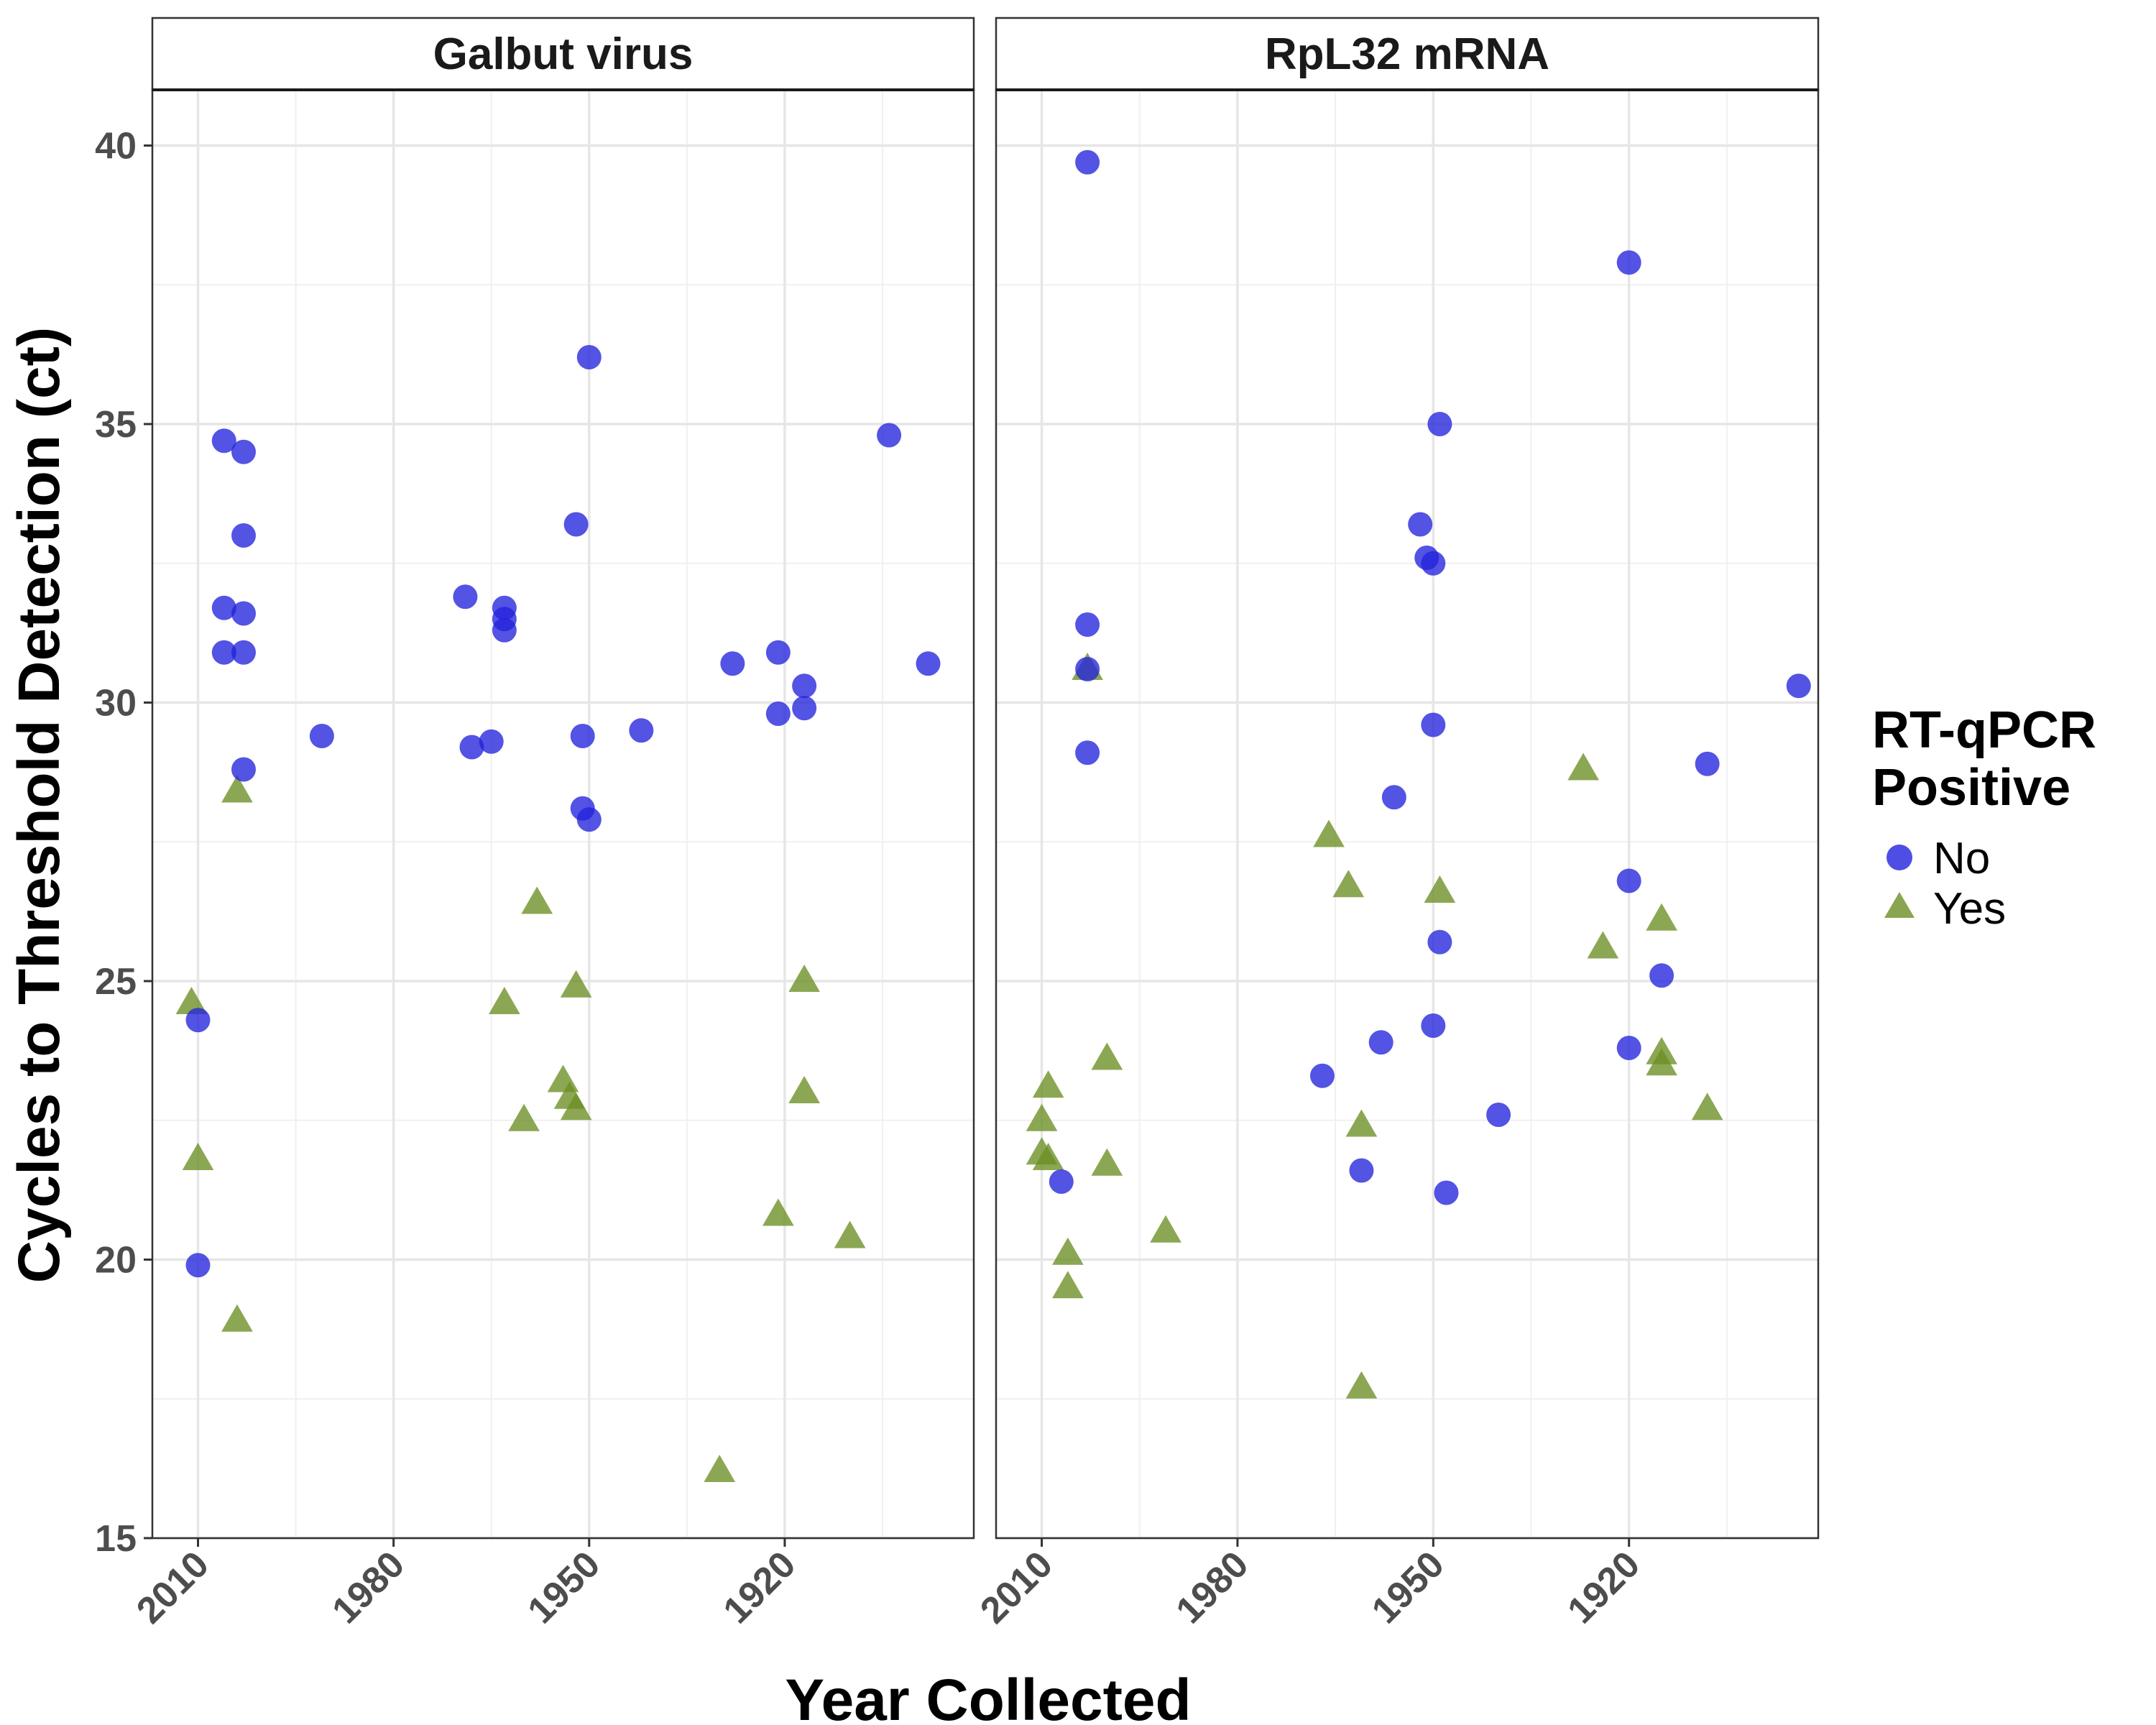 The width and height of the screenshot is (2156, 1725). I want to click on legend-label-no: No, so click(1961, 858).